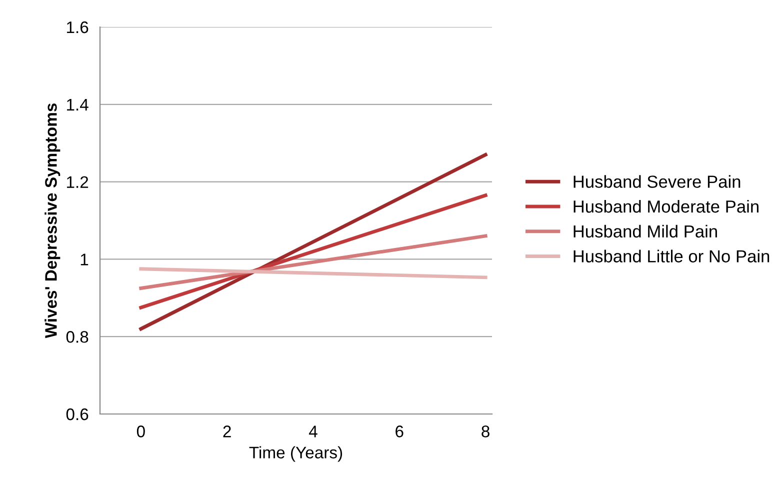  Describe the element at coordinates (77, 337) in the screenshot. I see `y-tick-label: 0.8` at that location.